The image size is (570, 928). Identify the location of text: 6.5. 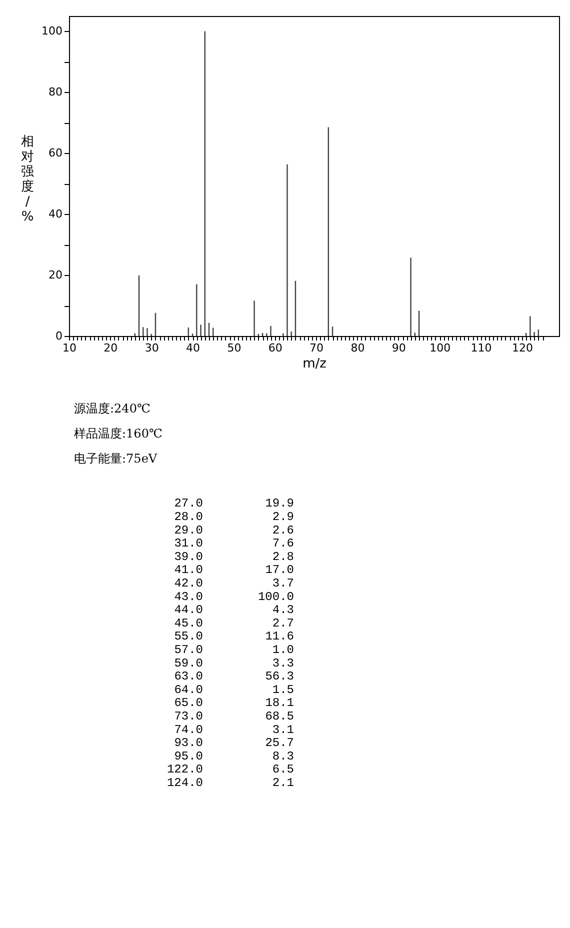
(283, 769).